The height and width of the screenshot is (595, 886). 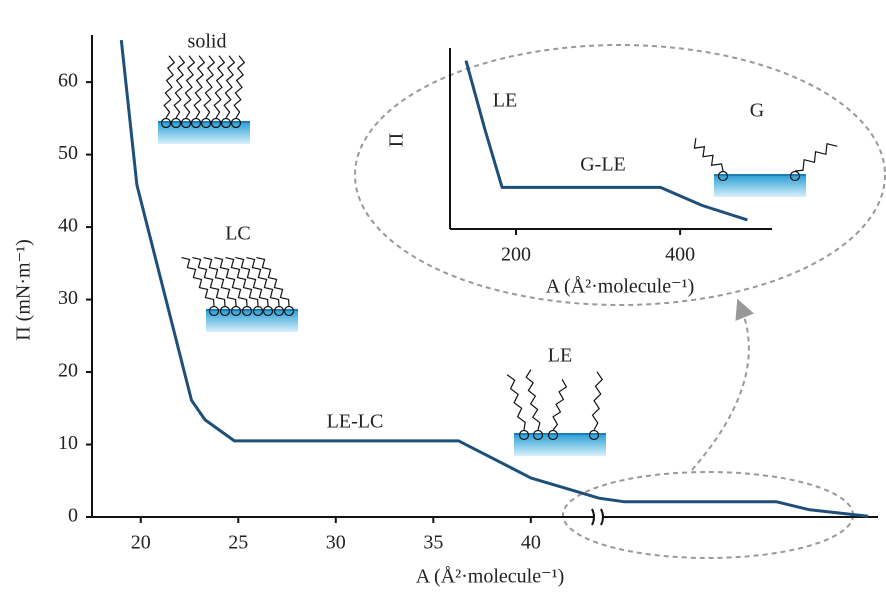 I want to click on phase-label: G, so click(x=757, y=111).